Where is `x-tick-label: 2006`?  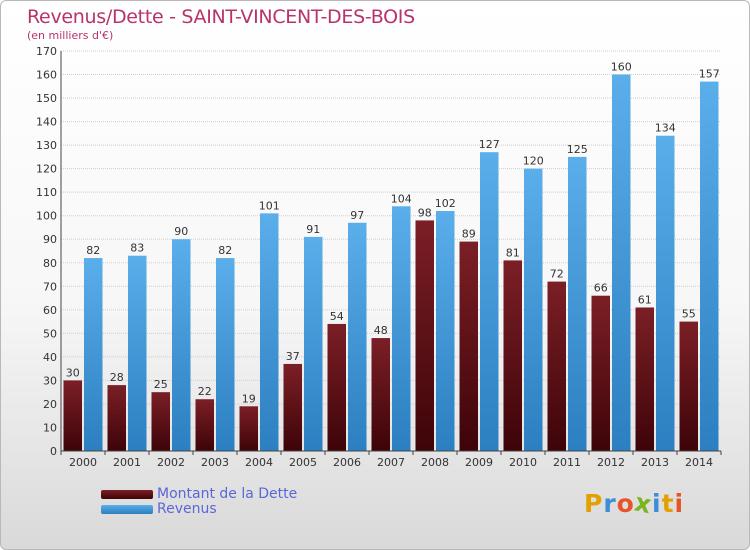
x-tick-label: 2006 is located at coordinates (347, 462).